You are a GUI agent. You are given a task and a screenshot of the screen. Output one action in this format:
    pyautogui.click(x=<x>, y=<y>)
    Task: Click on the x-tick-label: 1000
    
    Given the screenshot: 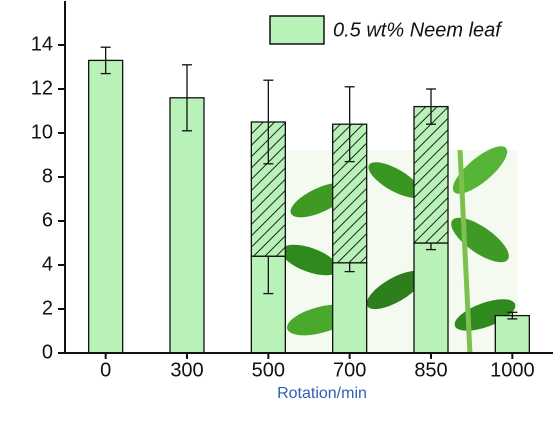 What is the action you would take?
    pyautogui.click(x=512, y=370)
    